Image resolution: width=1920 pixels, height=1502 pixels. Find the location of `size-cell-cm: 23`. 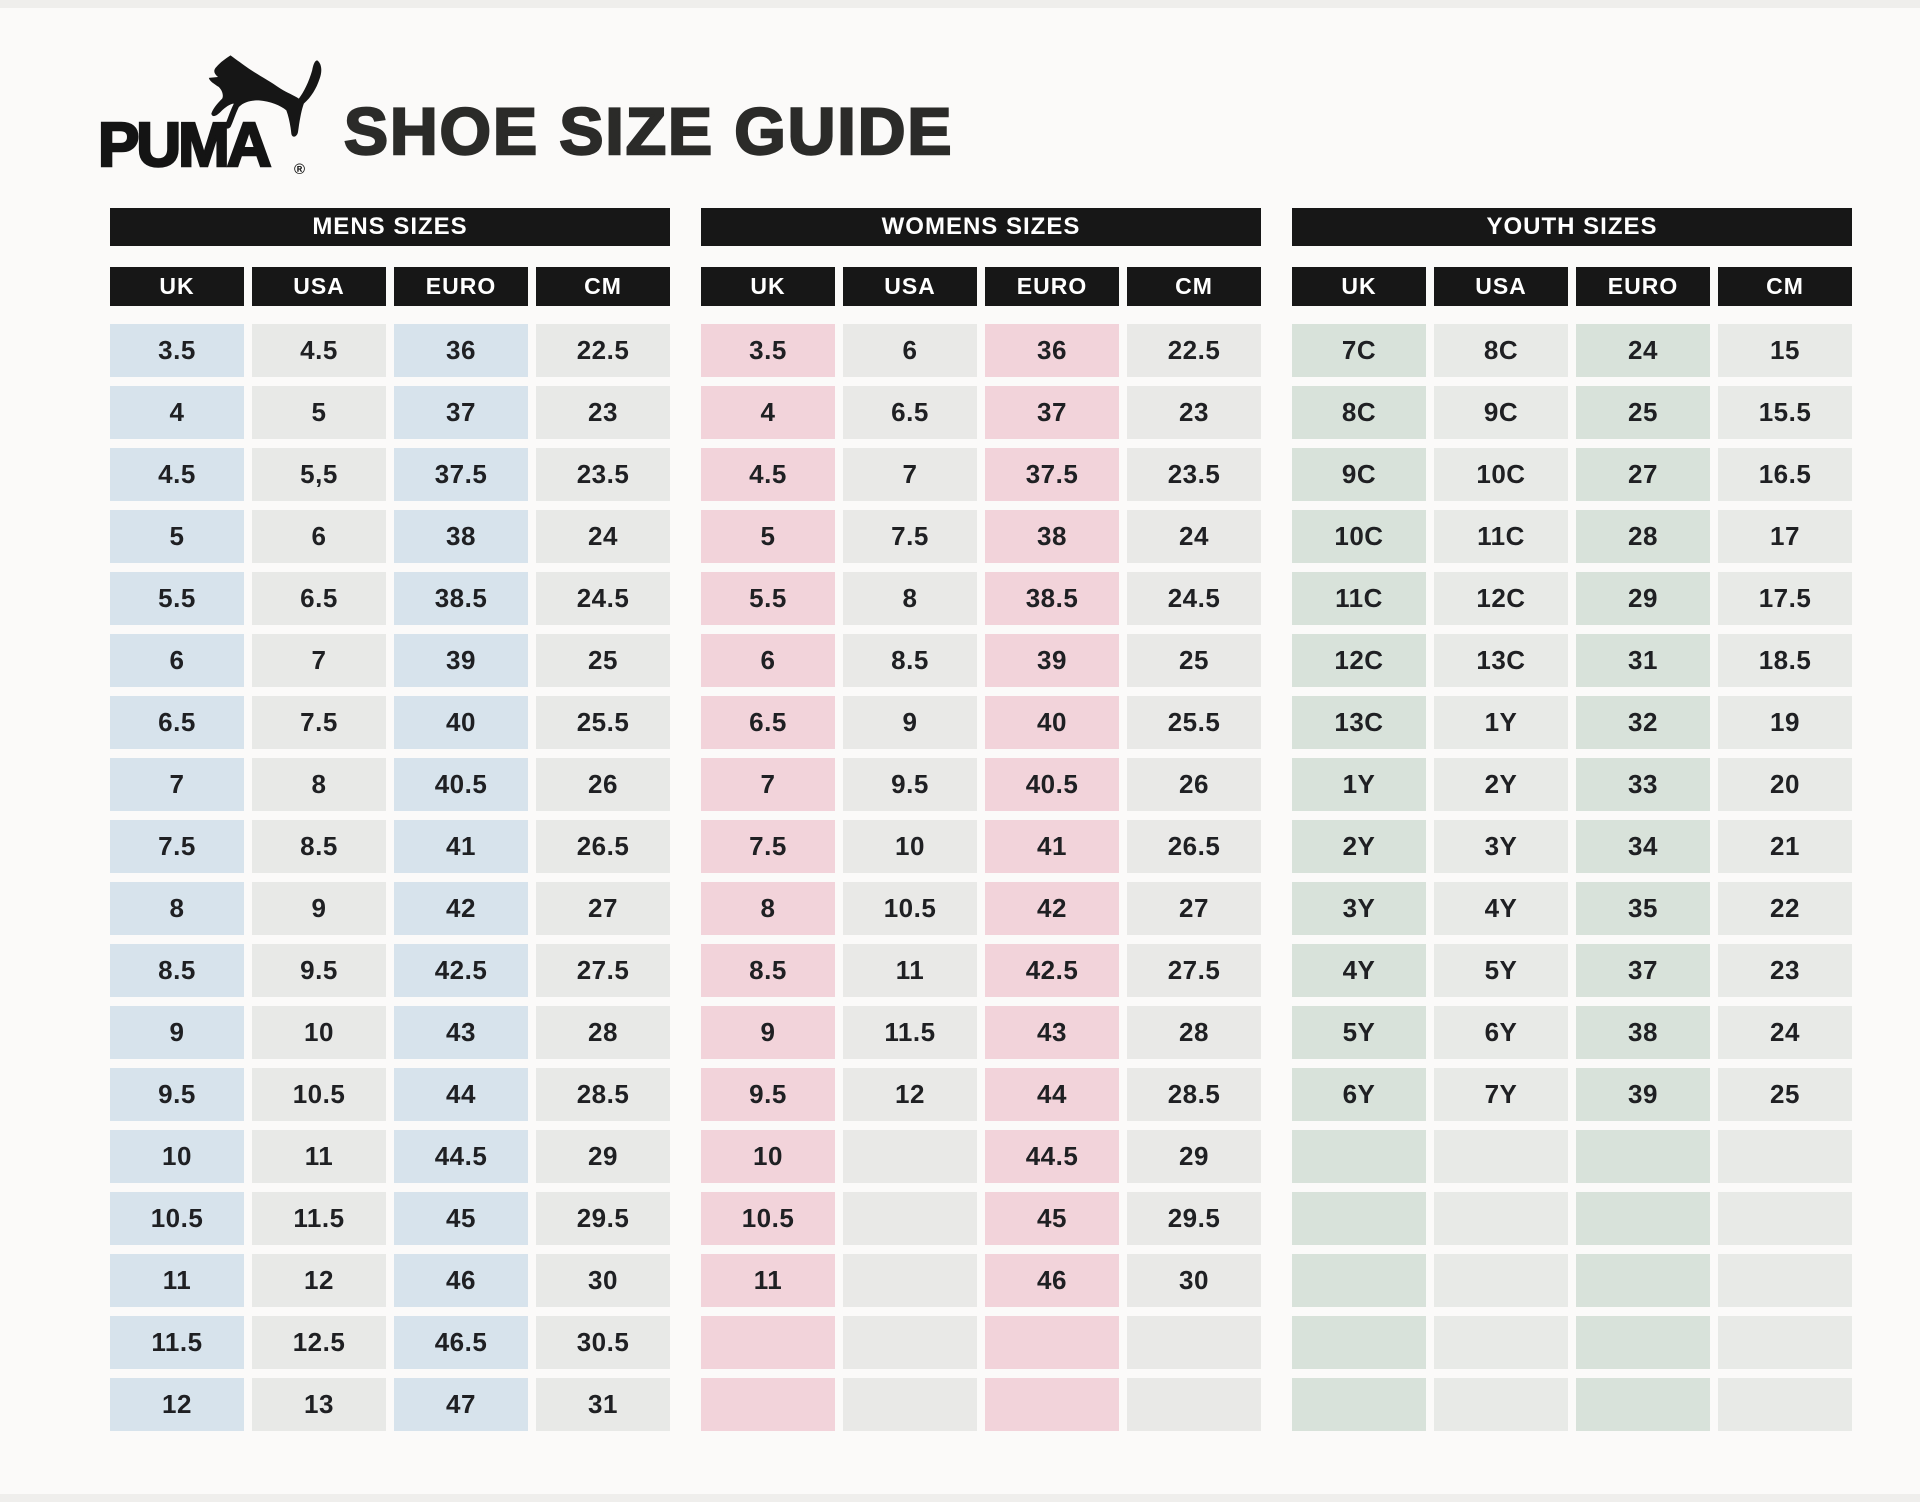

size-cell-cm: 23 is located at coordinates (603, 412).